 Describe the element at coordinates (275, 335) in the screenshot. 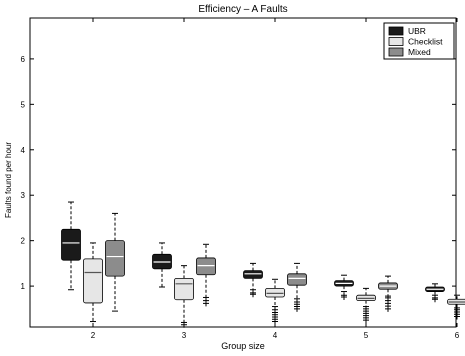

I see `x-tick-label: 4` at that location.